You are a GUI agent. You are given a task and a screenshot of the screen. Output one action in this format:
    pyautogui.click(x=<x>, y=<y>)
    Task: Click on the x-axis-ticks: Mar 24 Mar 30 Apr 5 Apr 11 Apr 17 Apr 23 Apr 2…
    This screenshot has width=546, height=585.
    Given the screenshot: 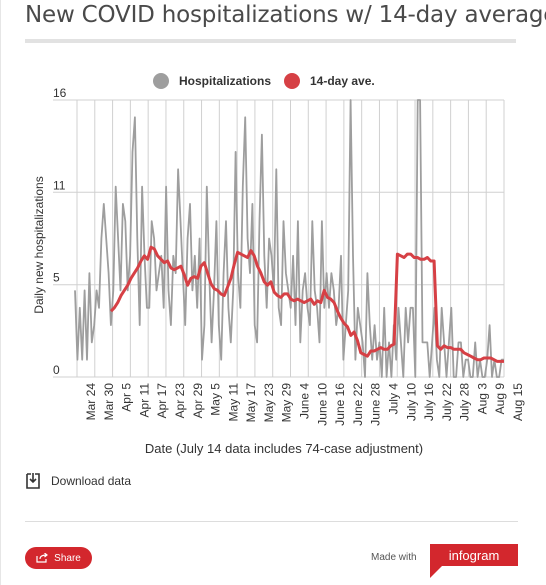 What is the action you would take?
    pyautogui.click(x=304, y=404)
    